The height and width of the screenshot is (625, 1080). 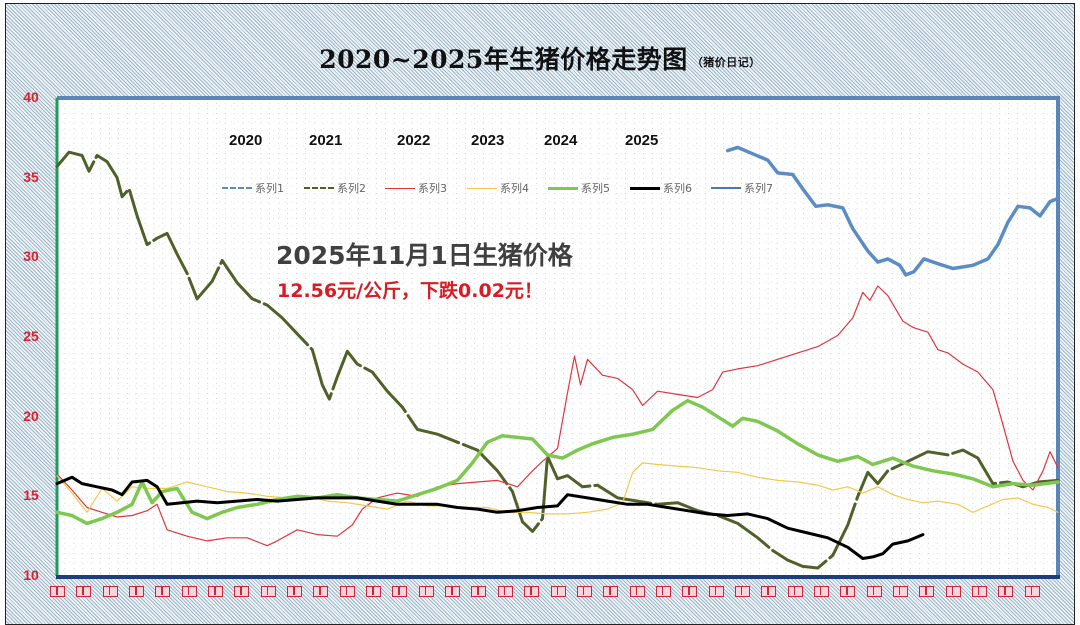 I want to click on legend-label: 系列2, so click(x=351, y=188).